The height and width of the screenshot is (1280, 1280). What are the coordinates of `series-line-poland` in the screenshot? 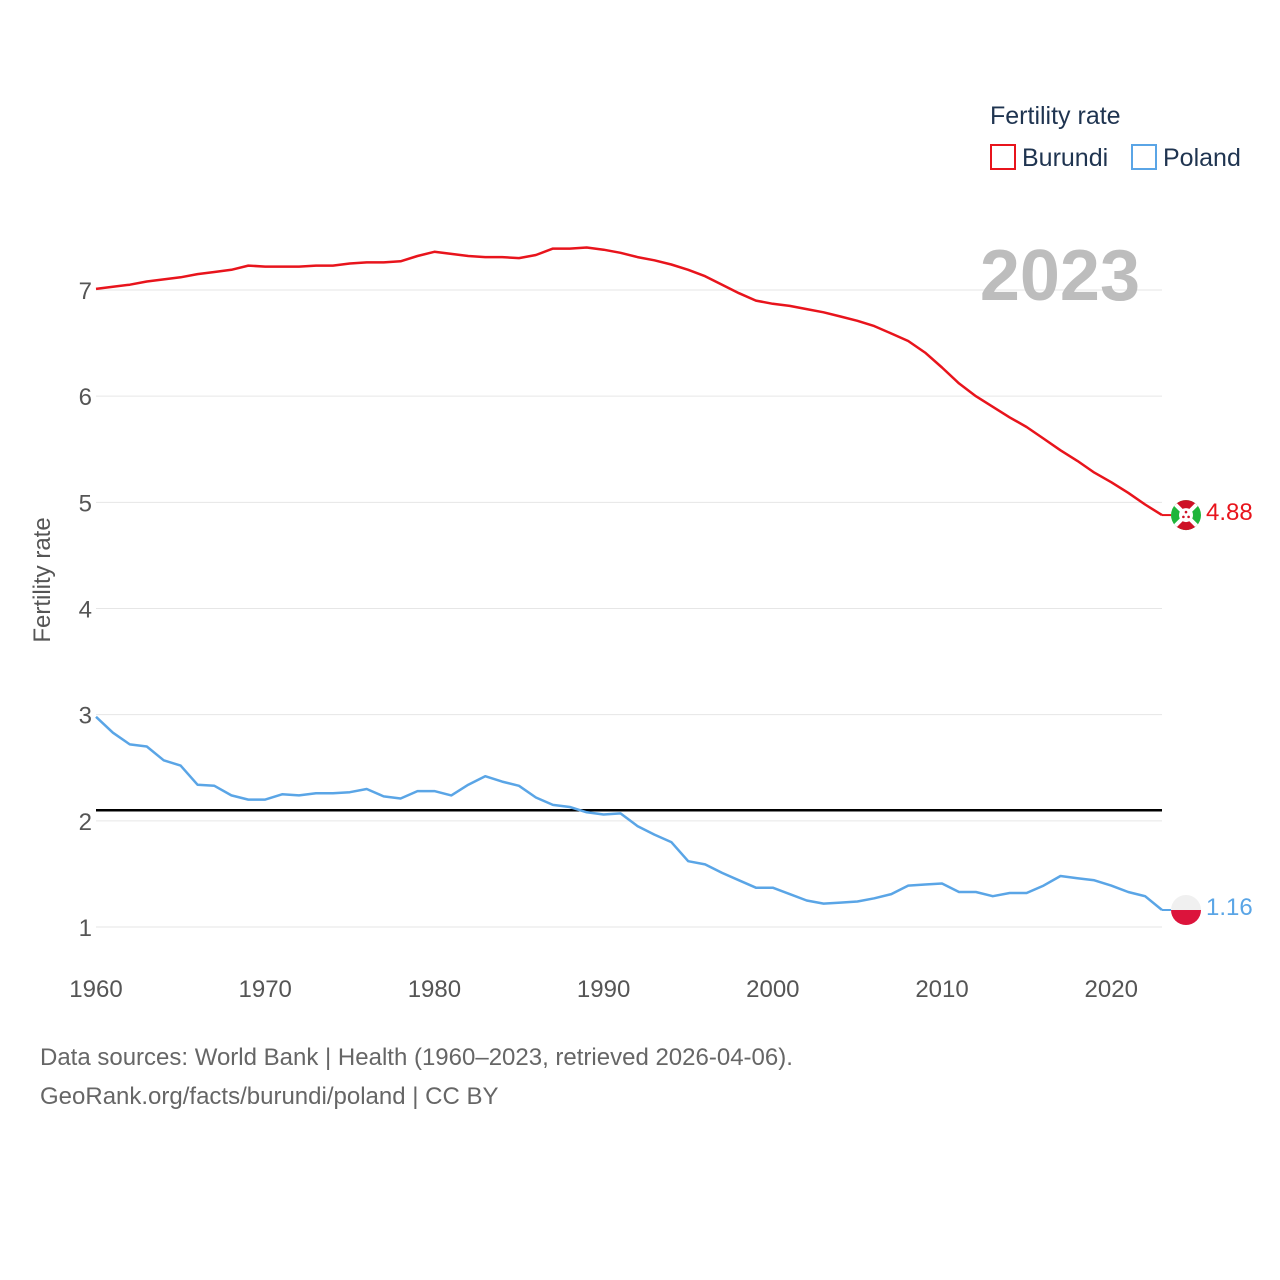 It's located at (629, 813).